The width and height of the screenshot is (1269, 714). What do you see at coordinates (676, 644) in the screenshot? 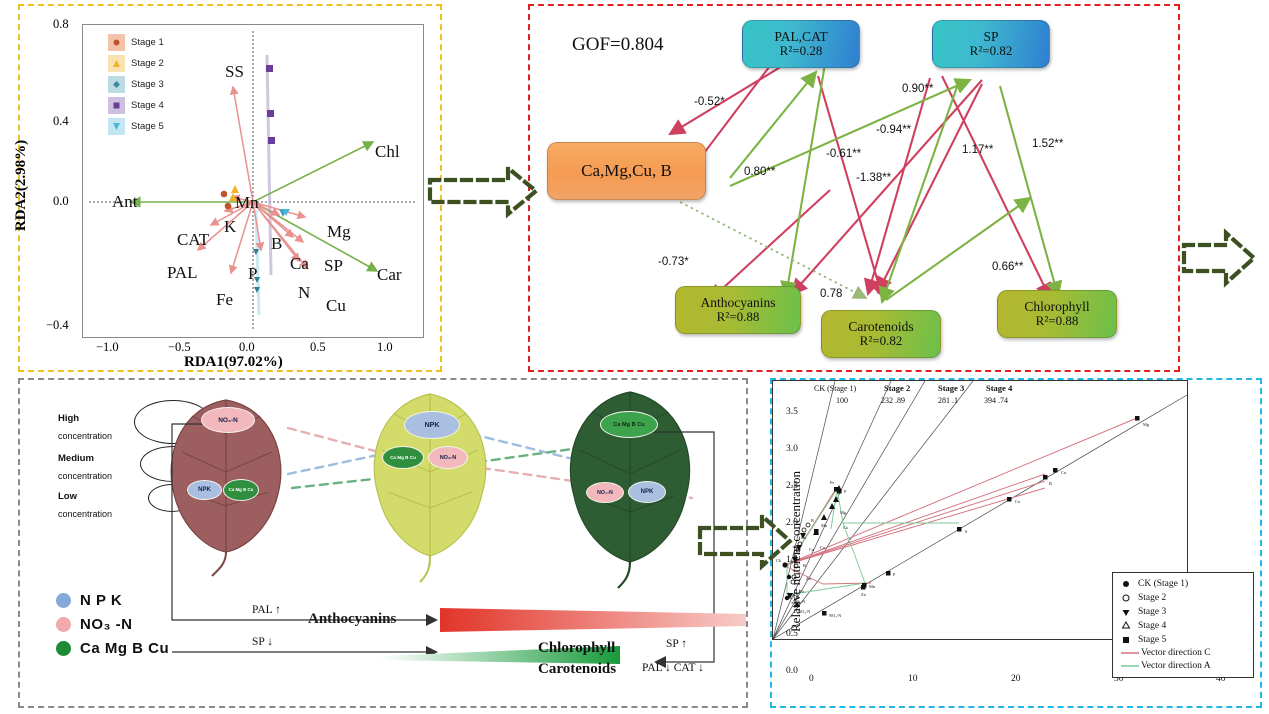
I see `flow-label-sp-up: SP ↑` at bounding box center [676, 644].